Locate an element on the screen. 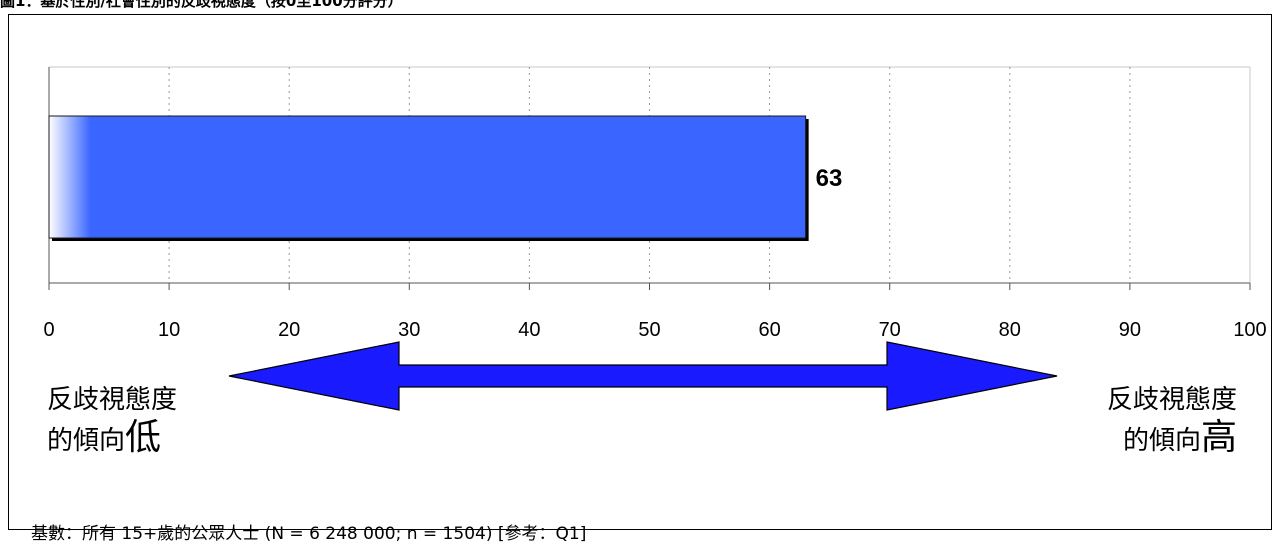 This screenshot has height=544, width=1279. x-tick-label-40: 40 is located at coordinates (529, 330).